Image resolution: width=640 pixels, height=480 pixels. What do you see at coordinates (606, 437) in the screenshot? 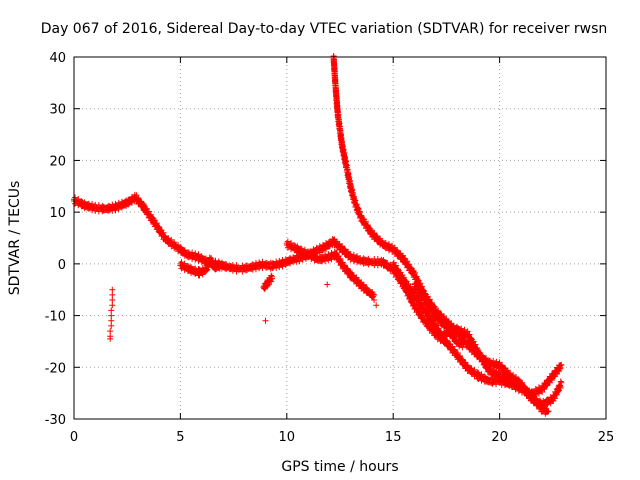
I see `x-tick-label: 25` at bounding box center [606, 437].